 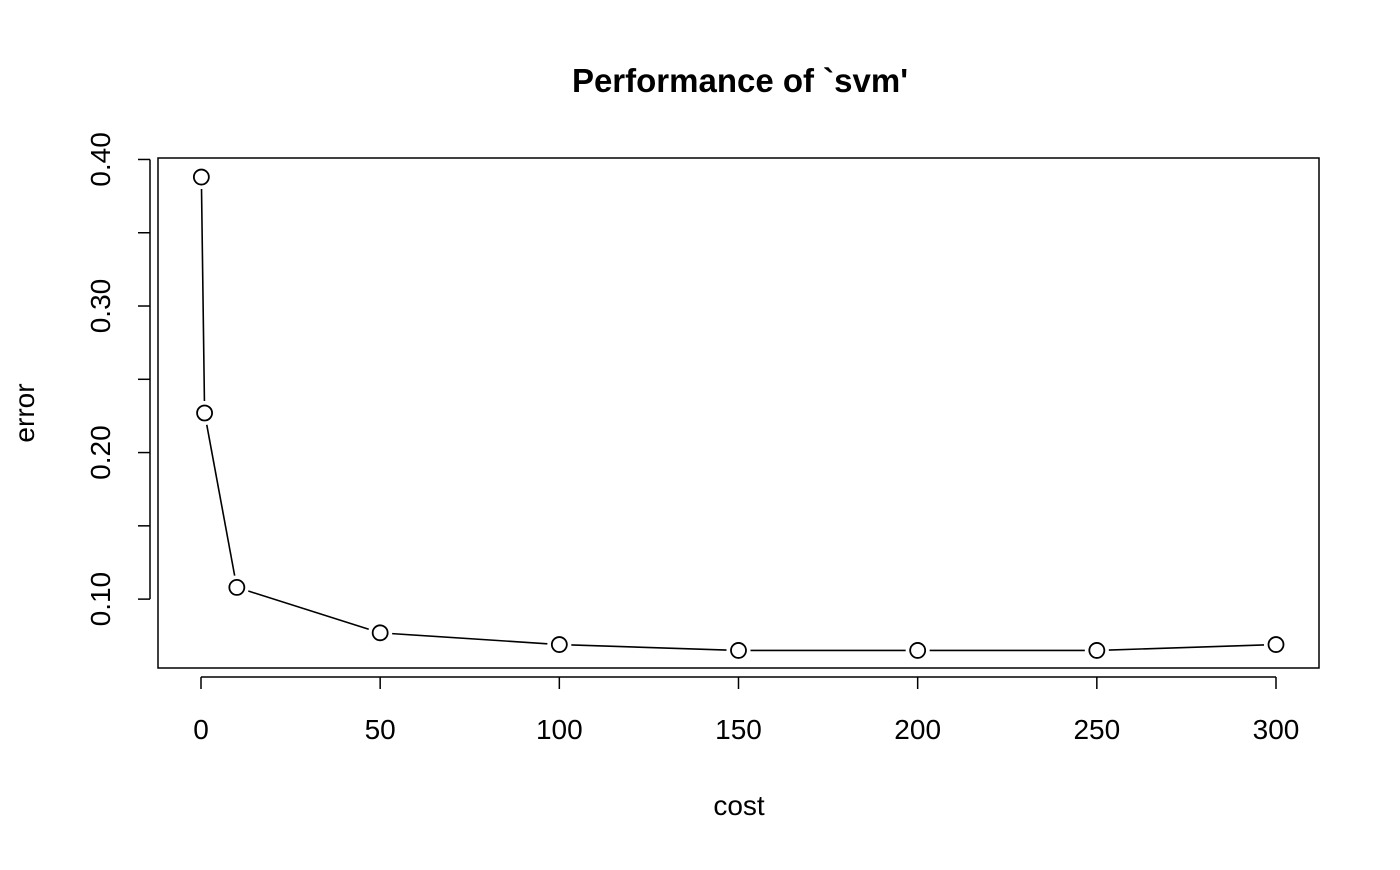 I want to click on y-tick-label: 0.40, so click(x=100, y=159).